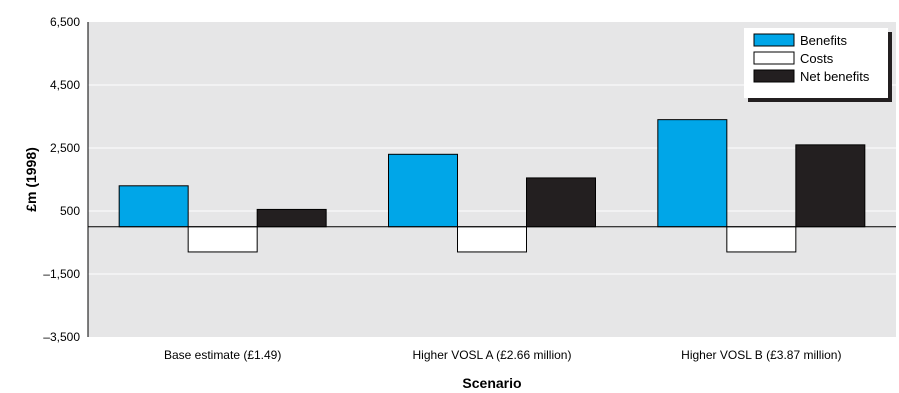  What do you see at coordinates (774, 40) in the screenshot?
I see `legend-swatch-benefits` at bounding box center [774, 40].